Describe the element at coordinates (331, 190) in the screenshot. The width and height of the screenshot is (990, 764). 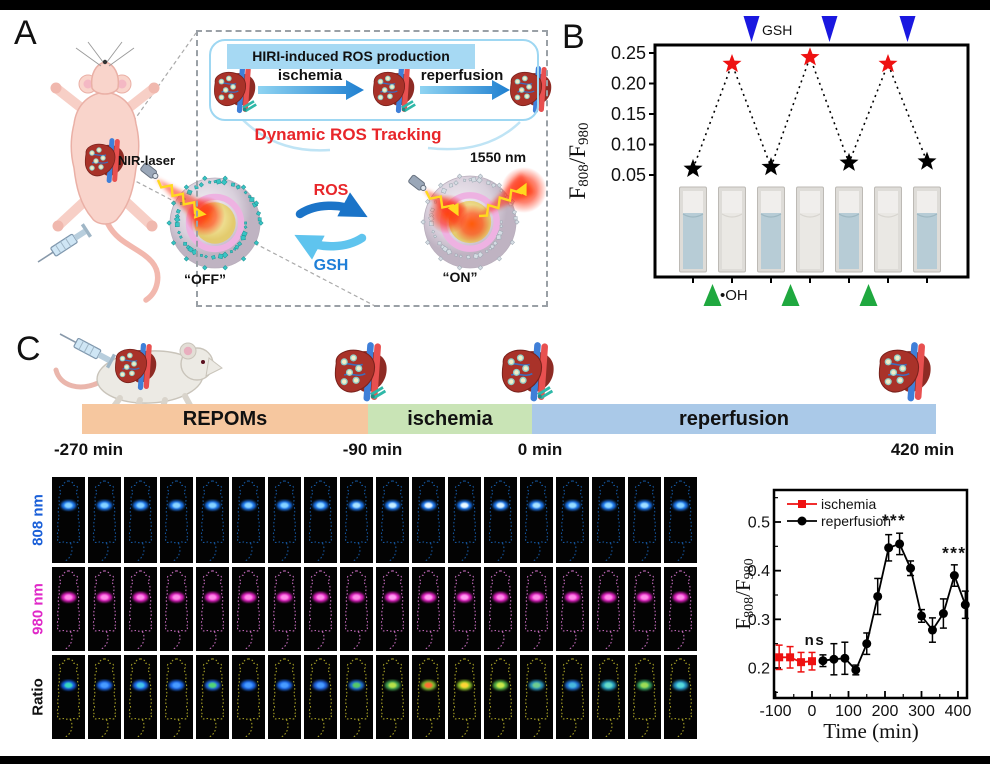
I see `ros-label: ROS` at that location.